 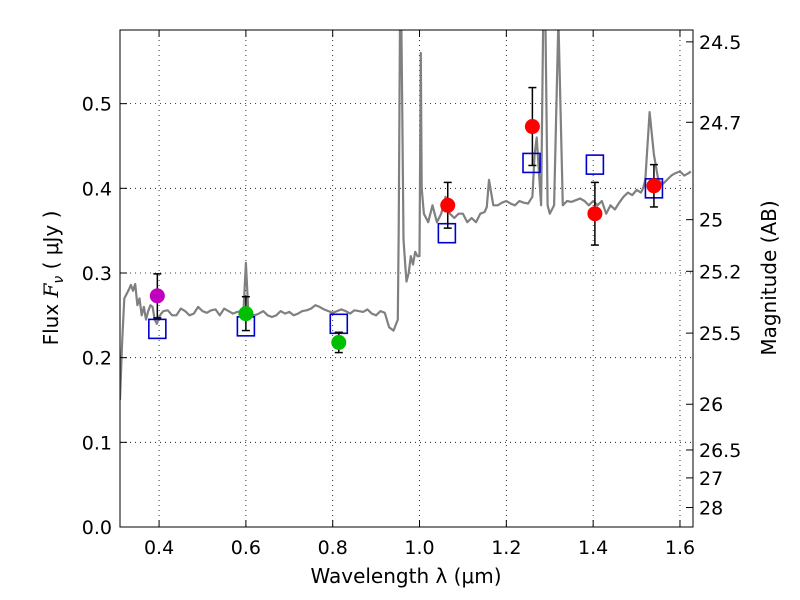 What do you see at coordinates (51, 321) in the screenshot?
I see `y-axis-label-prefix: Flux` at bounding box center [51, 321].